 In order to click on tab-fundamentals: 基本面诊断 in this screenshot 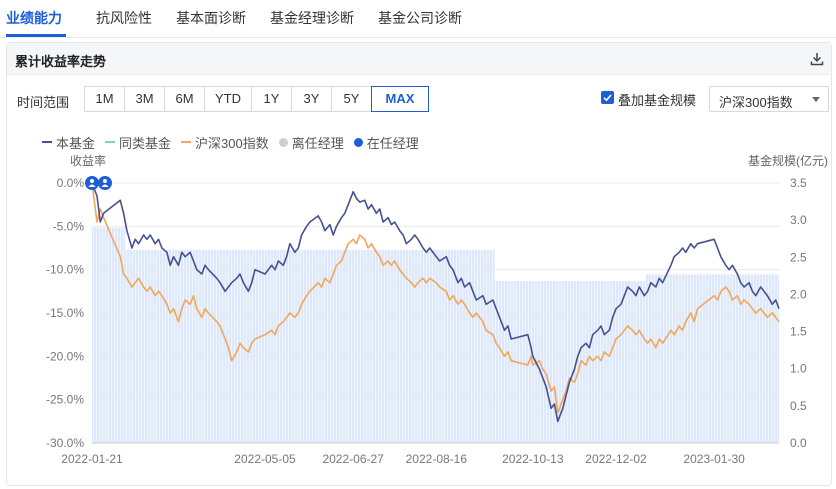, I will do `click(211, 18)`.